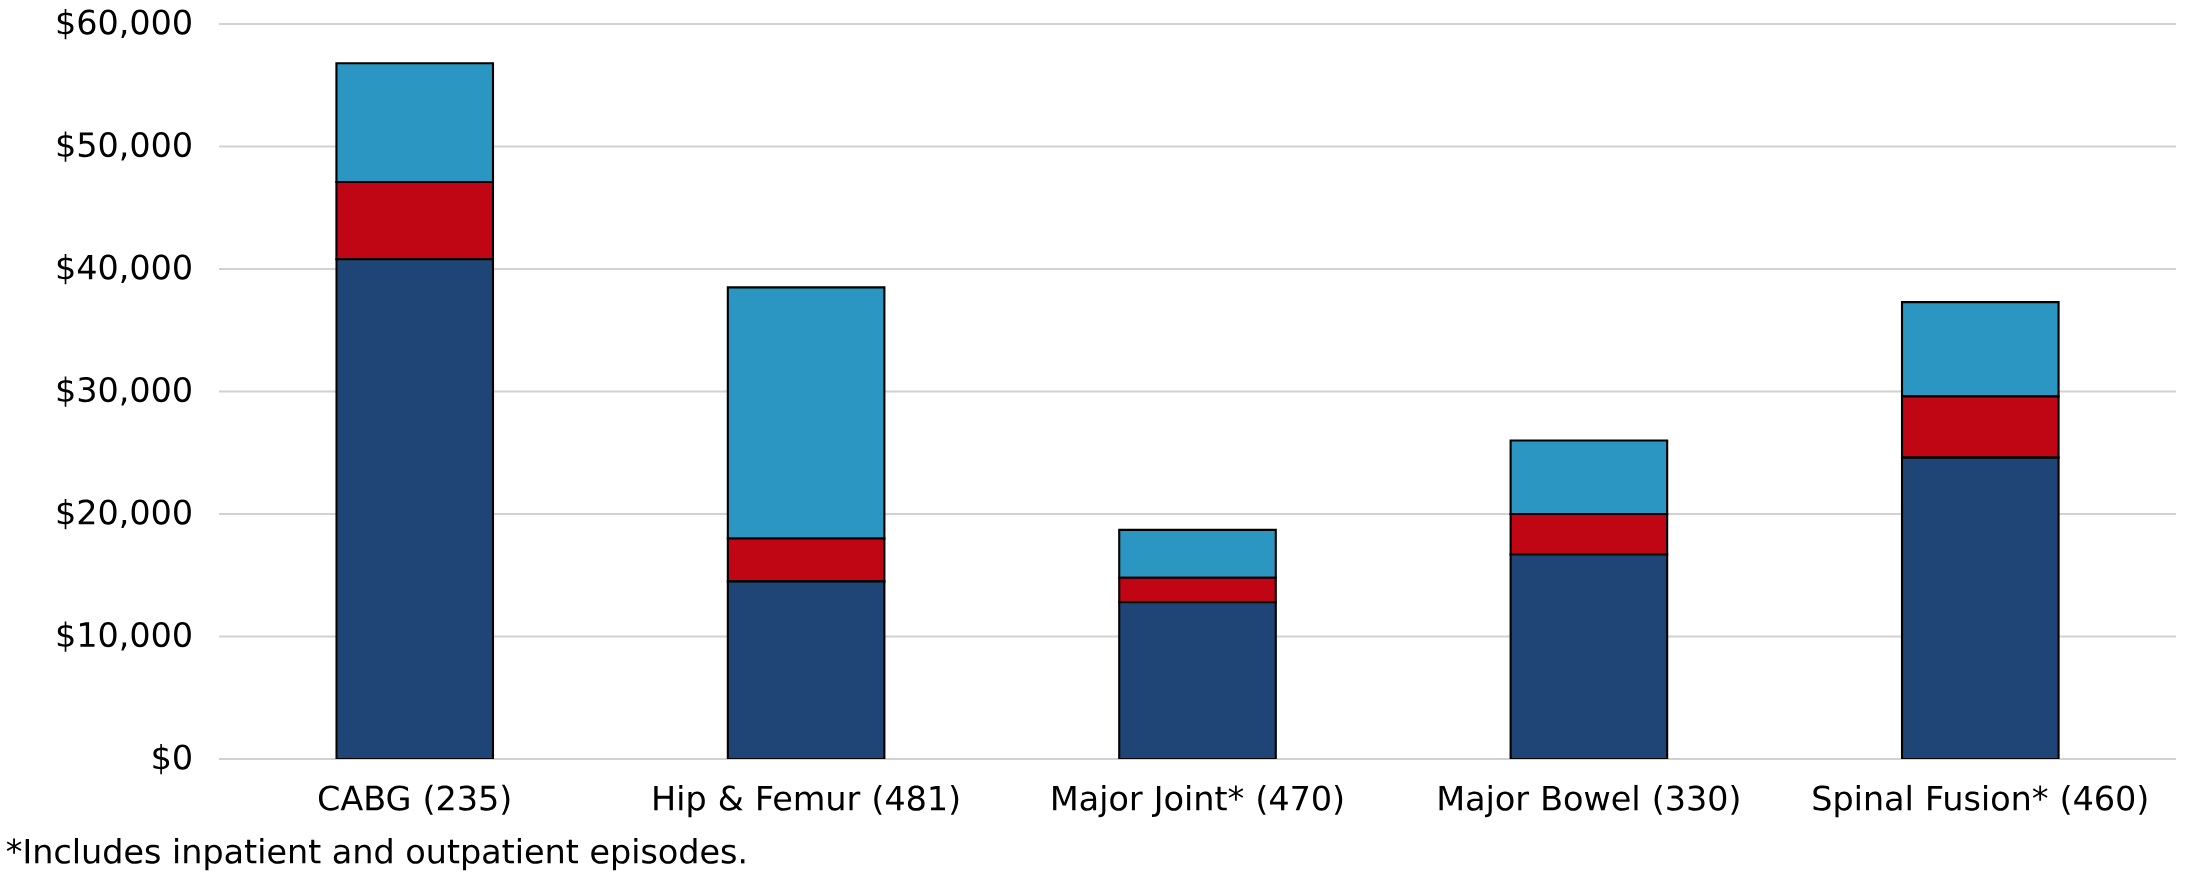 Image resolution: width=2190 pixels, height=879 pixels. Describe the element at coordinates (375, 854) in the screenshot. I see `text: *Includes inpatient and outpatient episodes.` at that location.